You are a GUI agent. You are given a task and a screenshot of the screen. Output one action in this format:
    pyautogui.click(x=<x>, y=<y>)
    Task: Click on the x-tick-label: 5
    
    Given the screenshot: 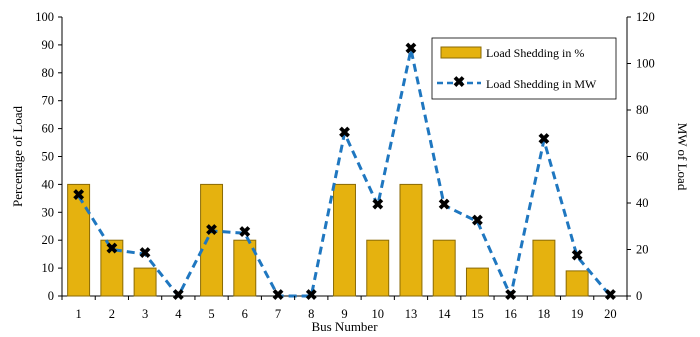 What is the action you would take?
    pyautogui.click(x=211, y=314)
    